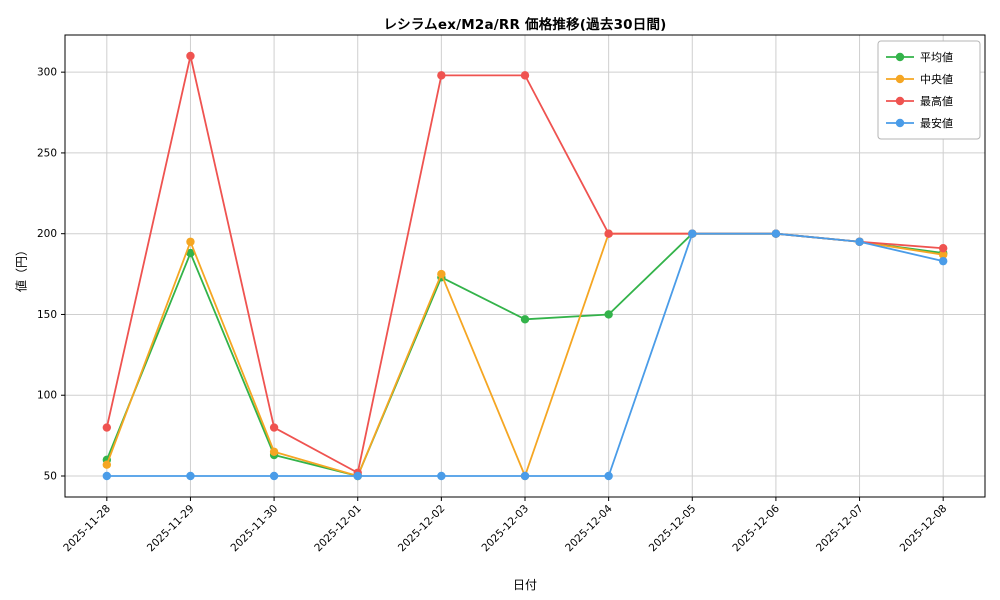 The image size is (1000, 600). Describe the element at coordinates (87, 529) in the screenshot. I see `x-tick-label: 2025-11-28` at that location.